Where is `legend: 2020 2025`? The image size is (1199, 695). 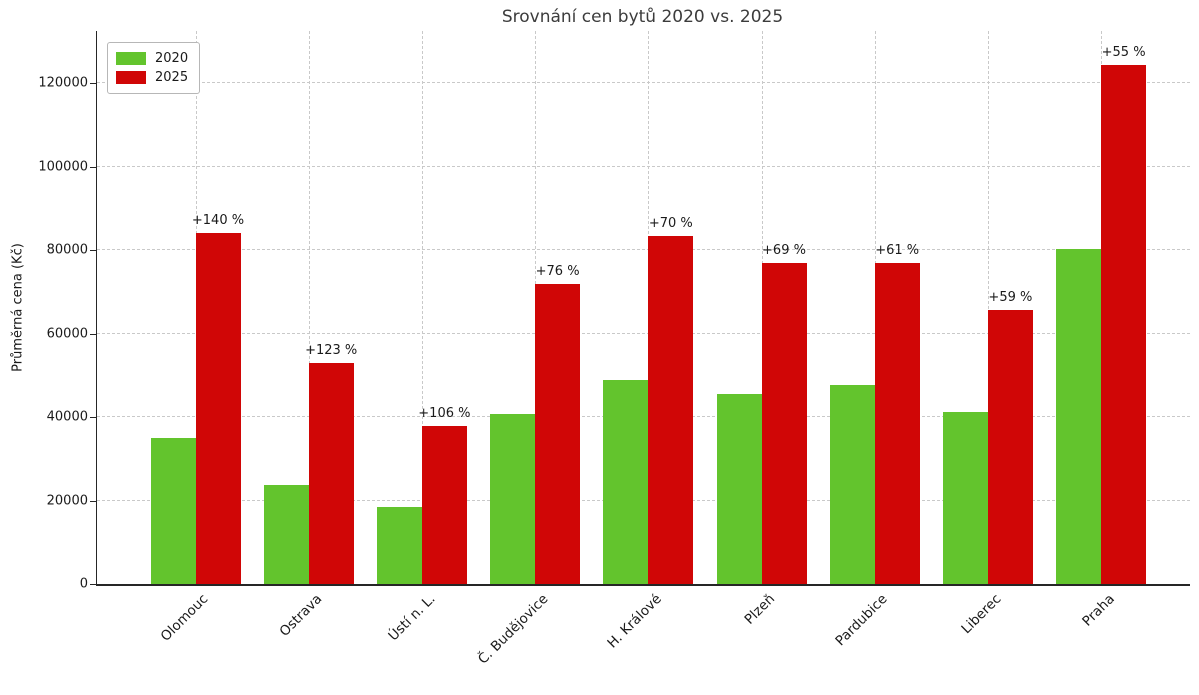
legend: 2020 2025 is located at coordinates (154, 68).